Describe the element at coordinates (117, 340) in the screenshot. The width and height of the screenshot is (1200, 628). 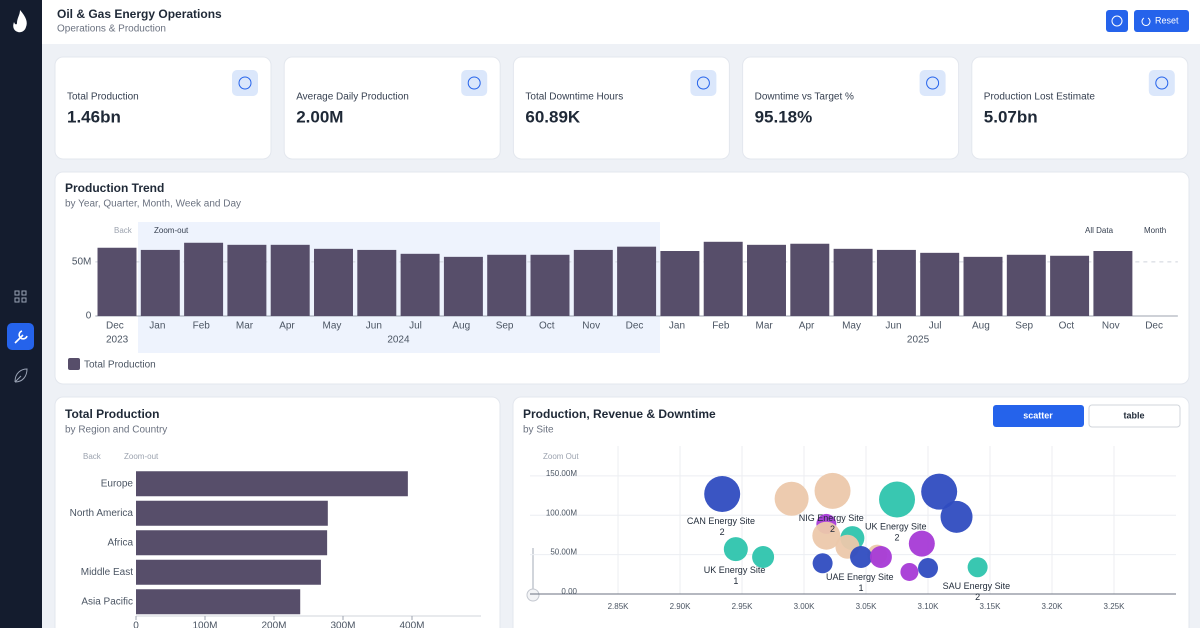
I see `year-label: 2023` at that location.